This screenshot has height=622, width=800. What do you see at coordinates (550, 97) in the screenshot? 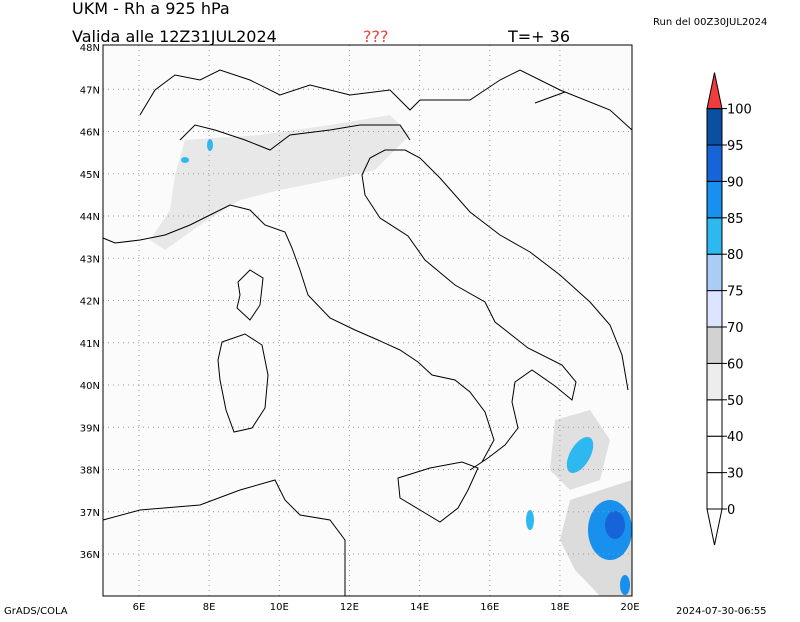
I see `lake` at bounding box center [550, 97].